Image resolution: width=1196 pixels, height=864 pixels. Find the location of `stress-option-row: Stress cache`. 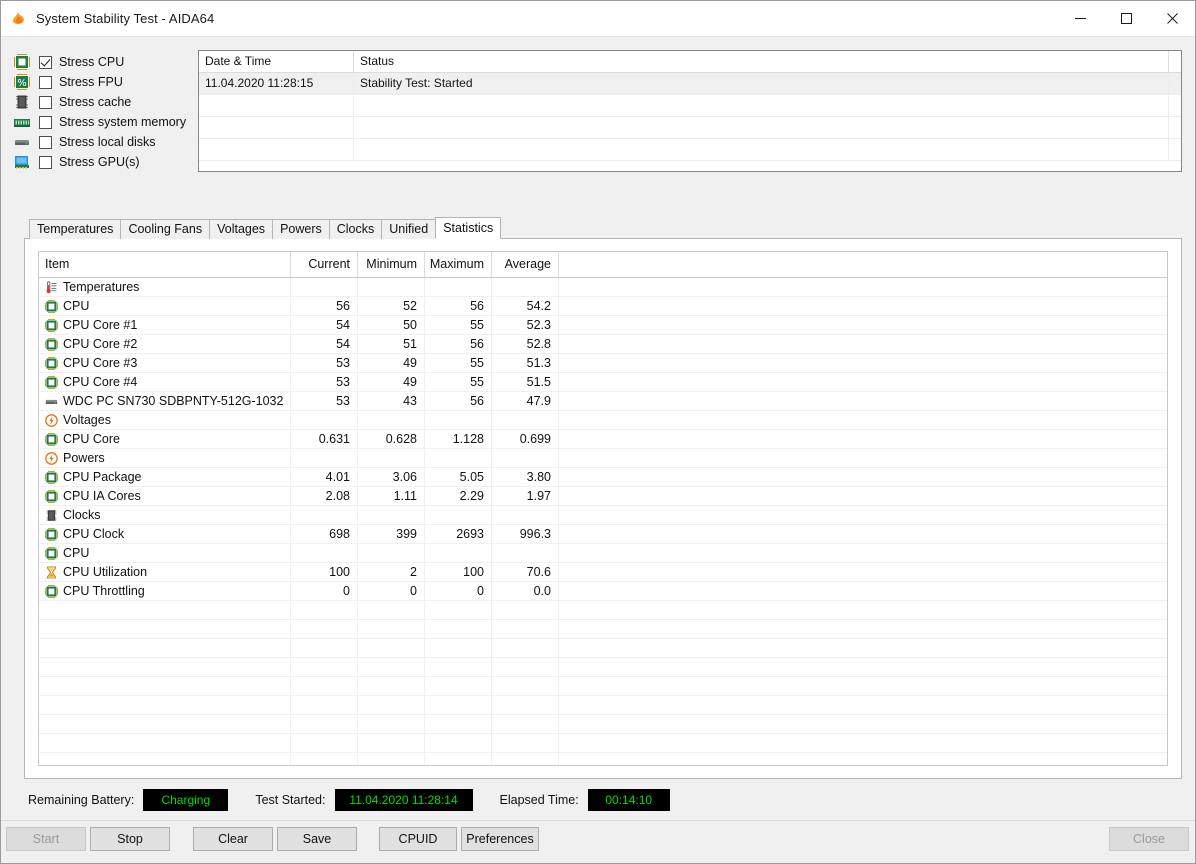

stress-option-row: Stress cache is located at coordinates (101, 102).